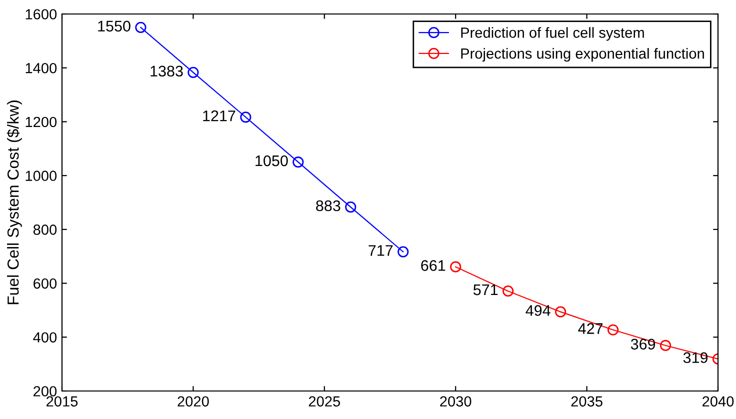 This screenshot has height=419, width=736. Describe the element at coordinates (45, 283) in the screenshot. I see `y-tick-label: 600` at that location.